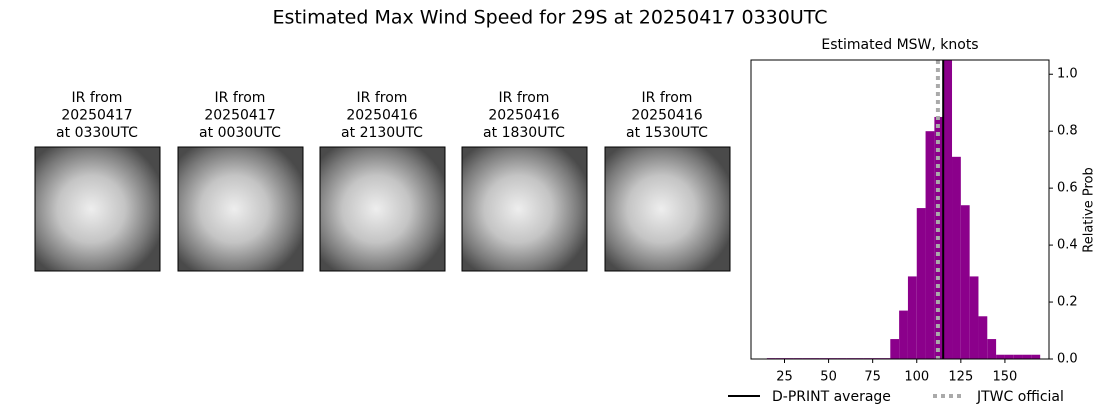 The width and height of the screenshot is (1100, 409). Describe the element at coordinates (1067, 188) in the screenshot. I see `y-tick-label: 0.6` at that location.